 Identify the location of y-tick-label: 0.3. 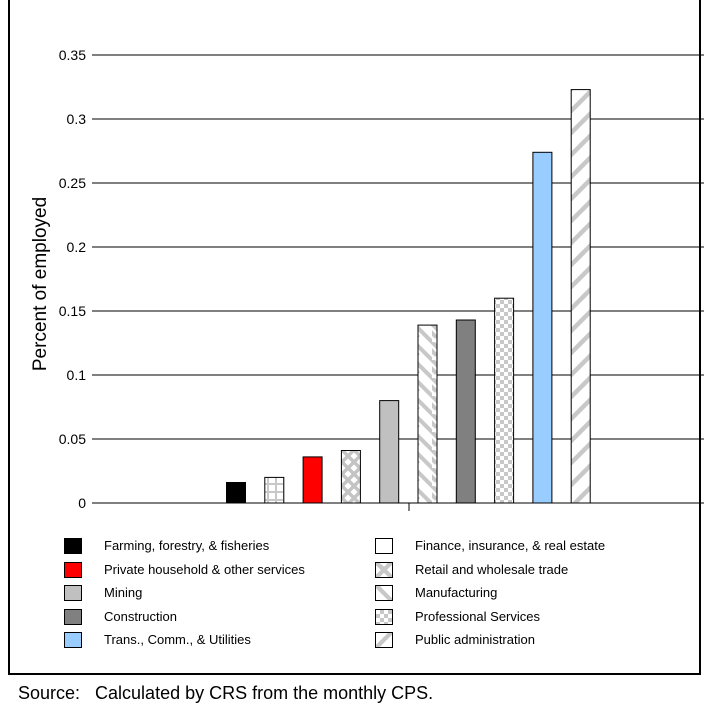
(77, 119).